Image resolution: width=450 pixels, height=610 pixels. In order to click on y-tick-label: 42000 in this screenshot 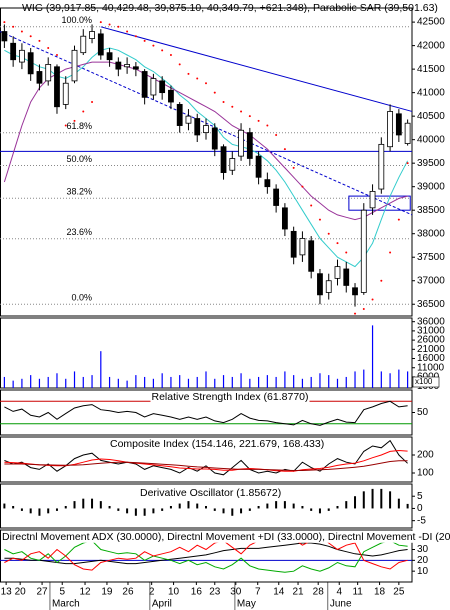, I will do `click(431, 45)`.